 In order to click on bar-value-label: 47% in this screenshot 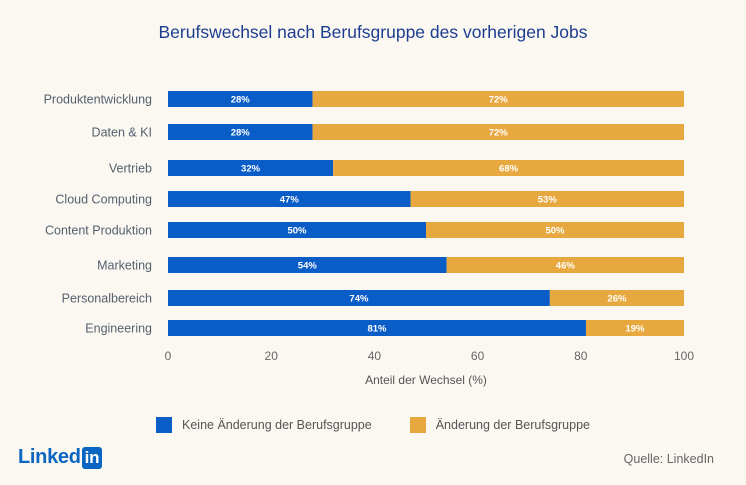, I will do `click(290, 200)`.